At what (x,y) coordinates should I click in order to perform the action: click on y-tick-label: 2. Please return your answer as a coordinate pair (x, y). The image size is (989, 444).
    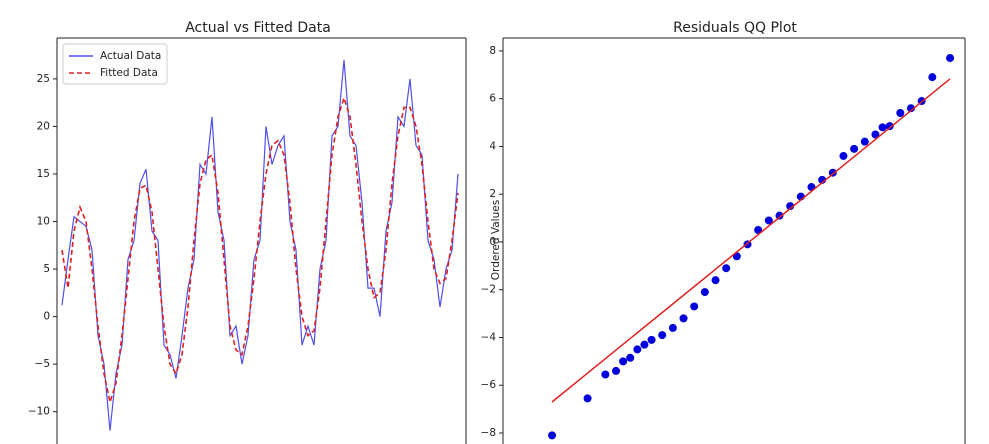
    Looking at the image, I should click on (492, 194).